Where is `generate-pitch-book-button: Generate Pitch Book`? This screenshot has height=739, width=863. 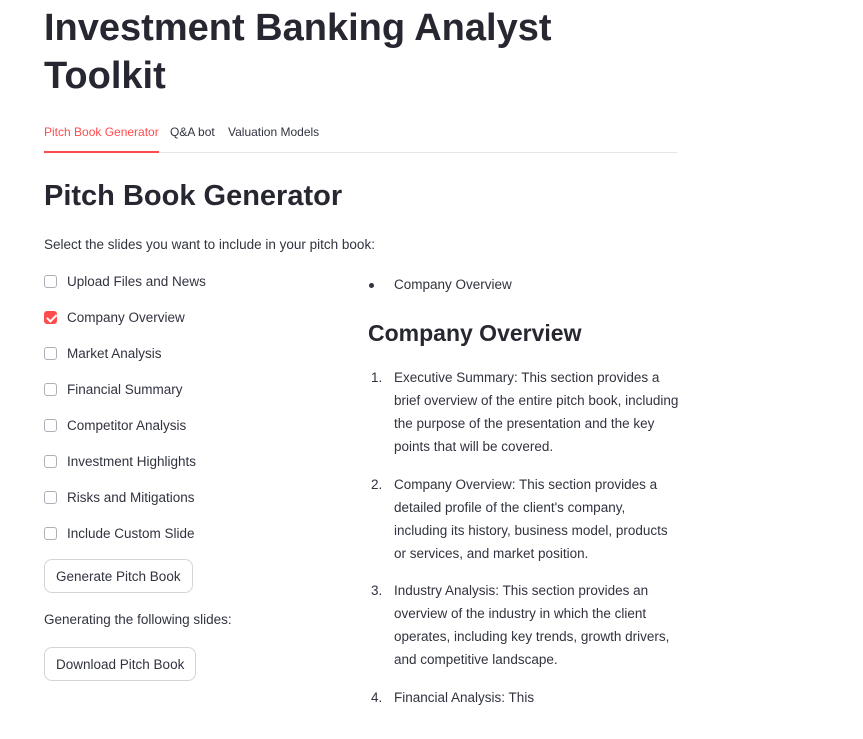
generate-pitch-book-button: Generate Pitch Book is located at coordinates (118, 576).